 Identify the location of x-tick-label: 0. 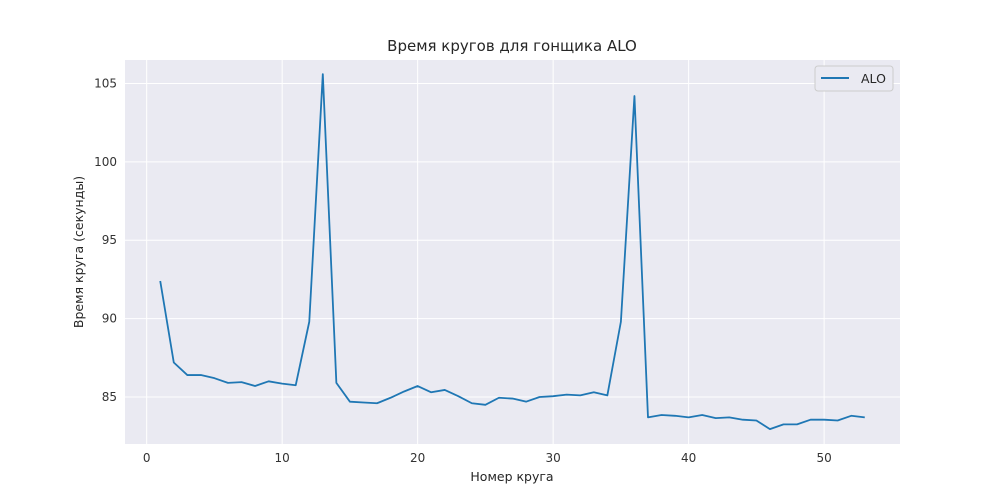
(147, 458).